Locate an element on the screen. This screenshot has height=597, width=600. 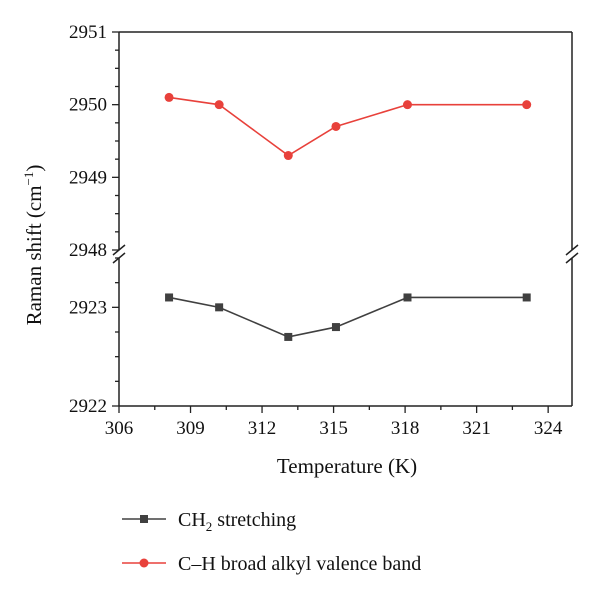
legend-marker-ch2 is located at coordinates (144, 519).